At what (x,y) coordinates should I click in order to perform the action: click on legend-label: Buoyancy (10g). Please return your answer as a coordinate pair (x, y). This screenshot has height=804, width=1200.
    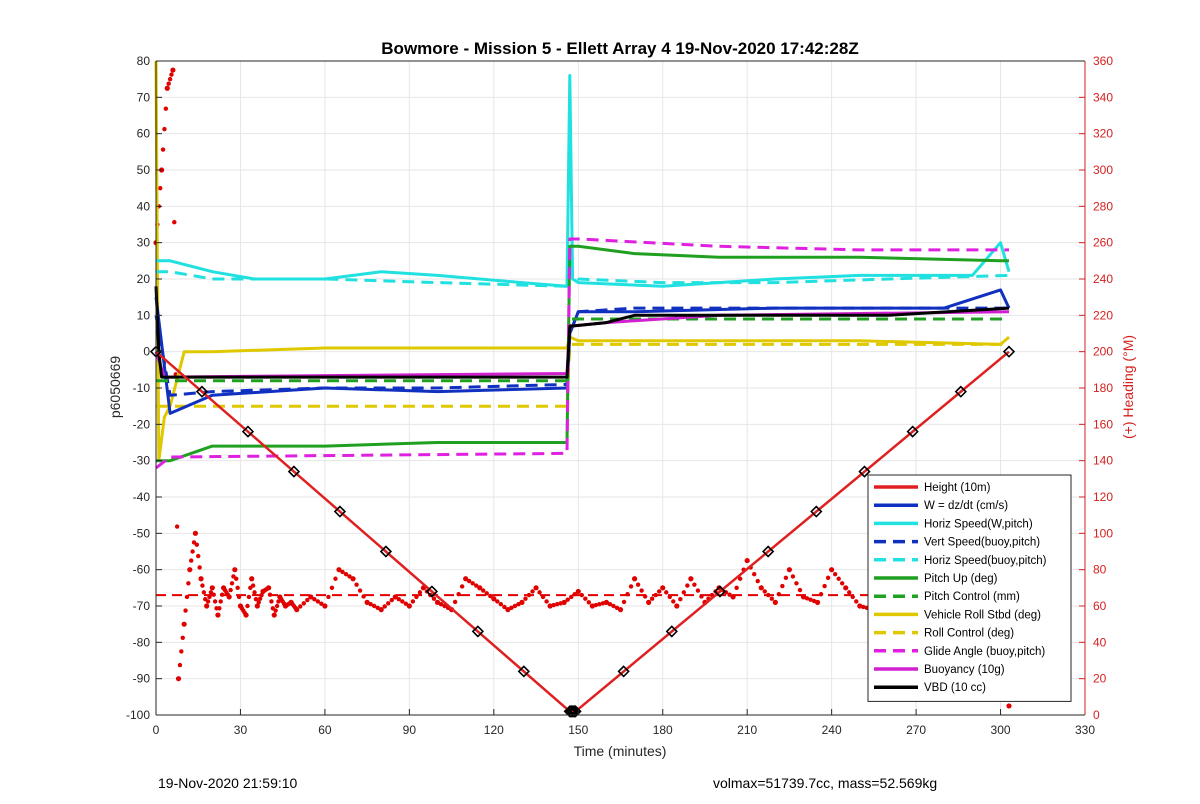
    Looking at the image, I should click on (964, 670).